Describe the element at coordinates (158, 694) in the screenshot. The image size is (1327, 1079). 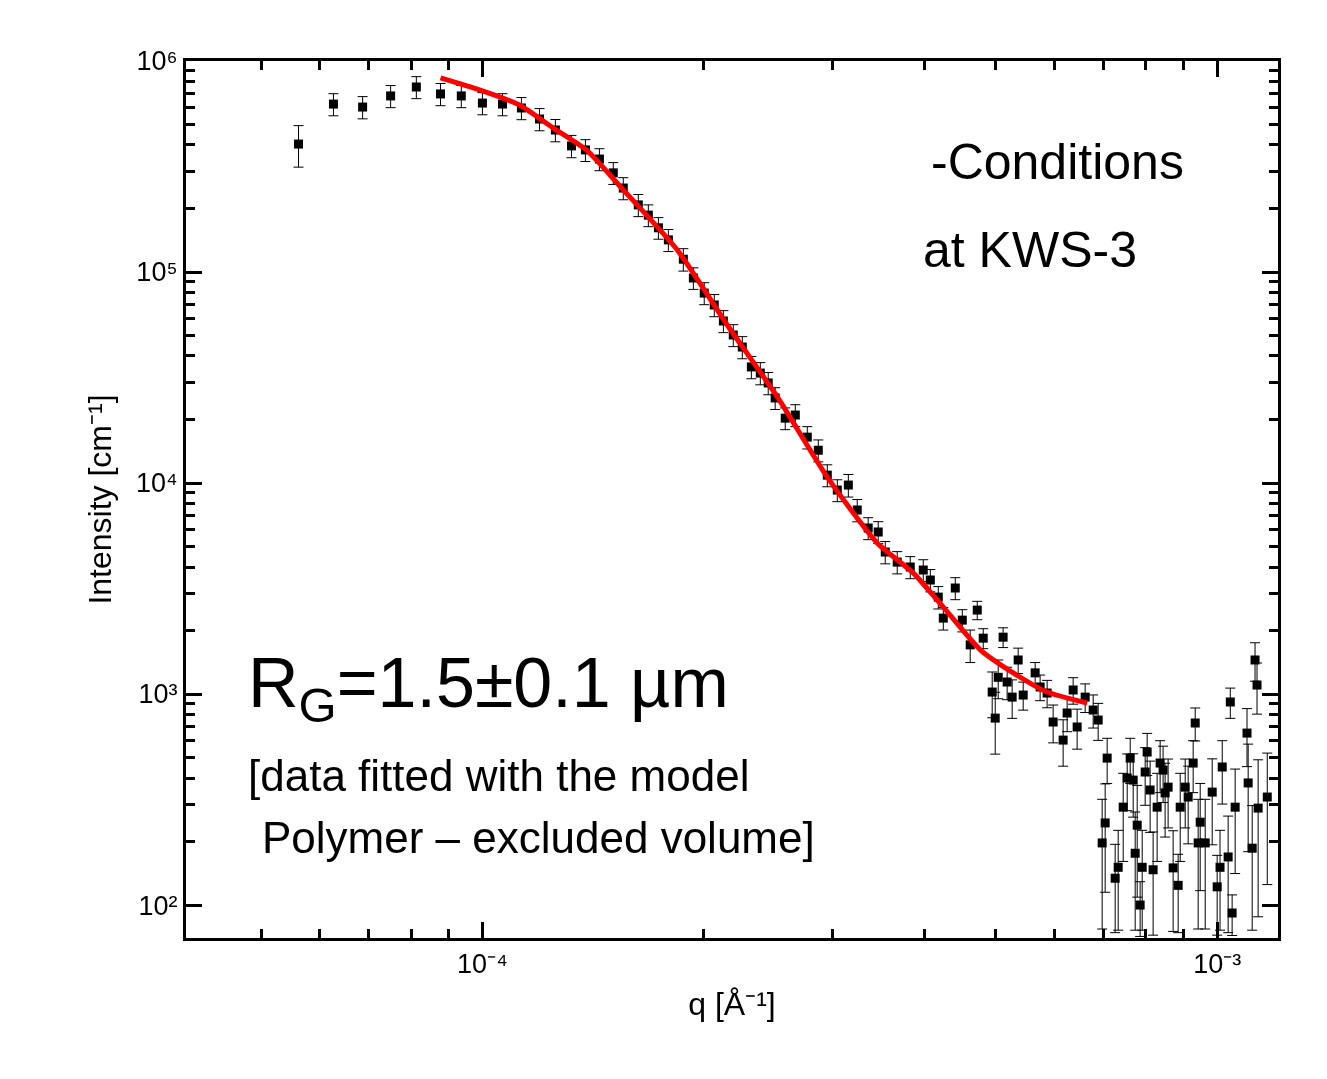
I see `y-tick-label: 10³` at that location.